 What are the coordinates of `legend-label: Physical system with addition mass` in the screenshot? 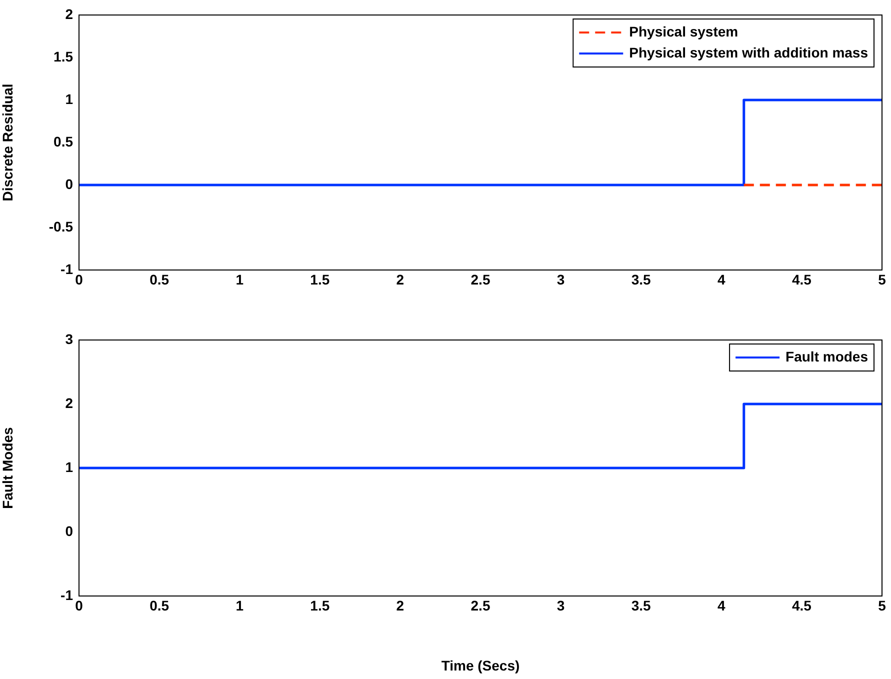 It's located at (748, 52).